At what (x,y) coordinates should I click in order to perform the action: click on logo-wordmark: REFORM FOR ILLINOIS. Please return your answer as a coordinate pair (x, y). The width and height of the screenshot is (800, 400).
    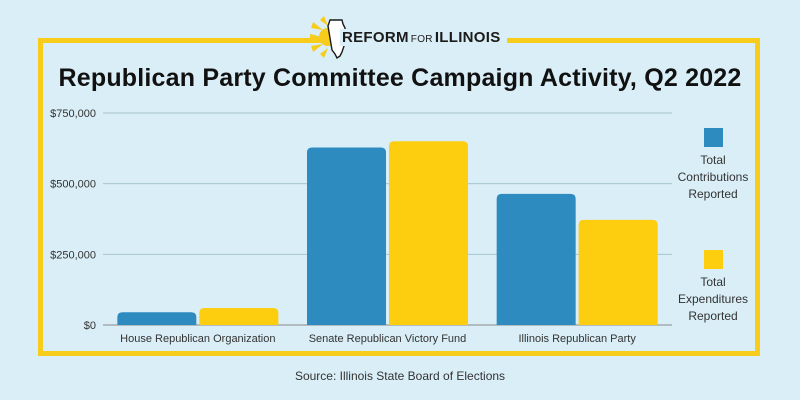
    Looking at the image, I should click on (423, 37).